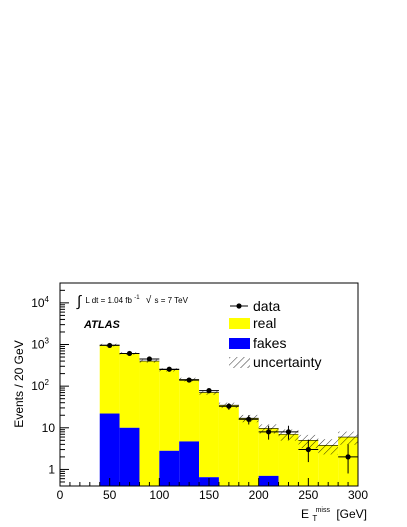 The height and width of the screenshot is (527, 407). What do you see at coordinates (323, 510) in the screenshot?
I see `x-axis-title-sup: miss` at bounding box center [323, 510].